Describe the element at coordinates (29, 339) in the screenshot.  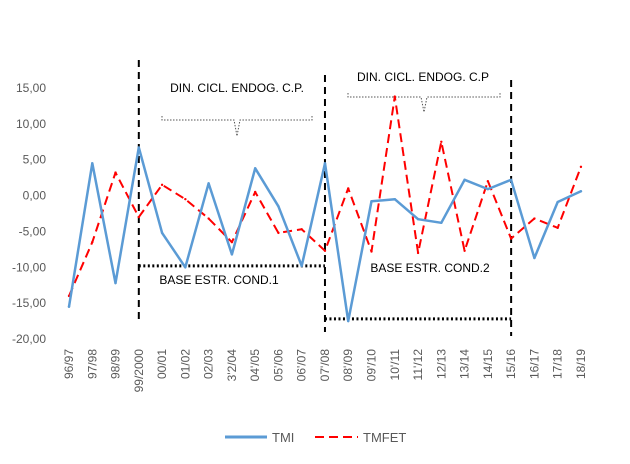
I see `y-tick-label: -20,00` at that location.